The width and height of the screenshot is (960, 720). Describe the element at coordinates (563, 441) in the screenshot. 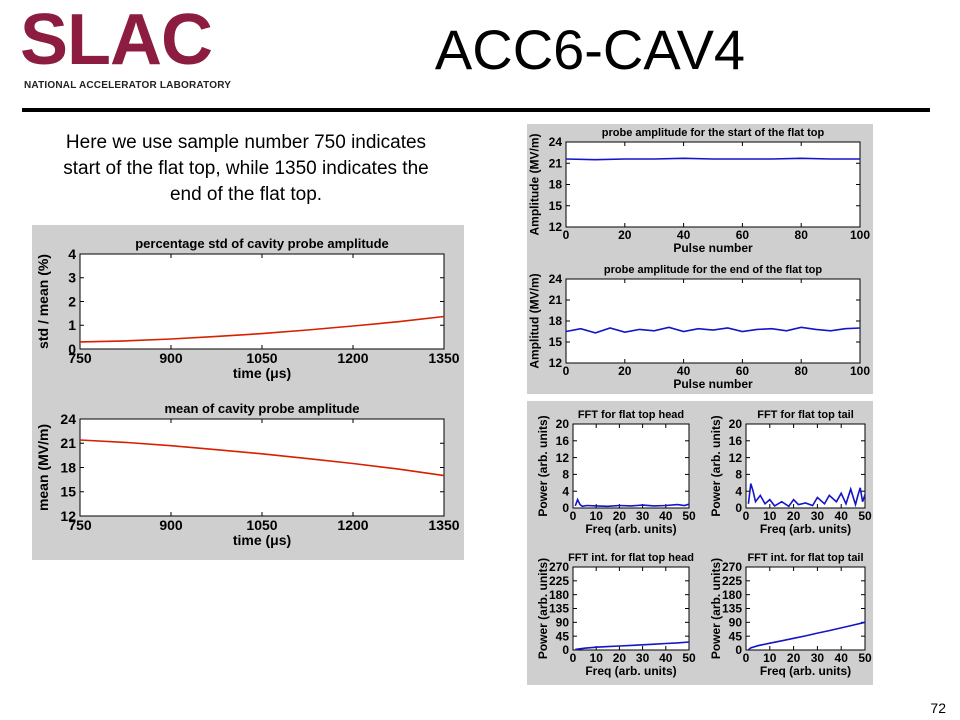

I see `y-tick-label: 16` at that location.